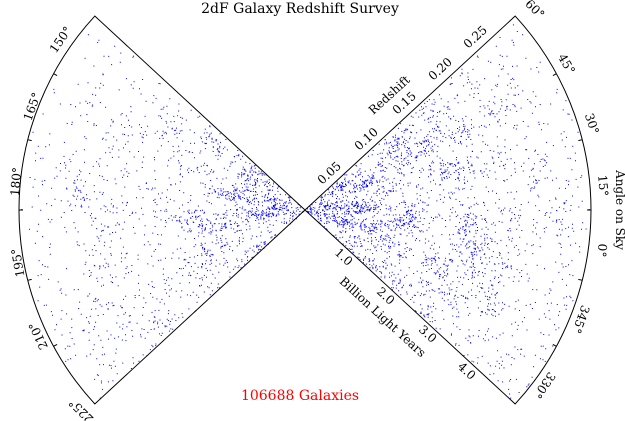 The image size is (625, 421). What do you see at coordinates (38, 336) in the screenshot?
I see `tick-label: 210°` at bounding box center [38, 336].